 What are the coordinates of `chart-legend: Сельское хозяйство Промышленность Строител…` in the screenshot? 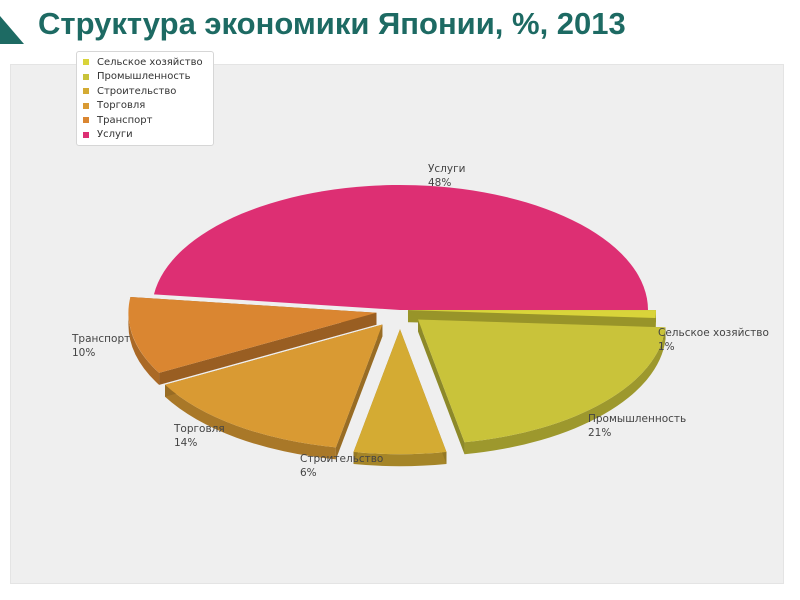 It's located at (145, 98).